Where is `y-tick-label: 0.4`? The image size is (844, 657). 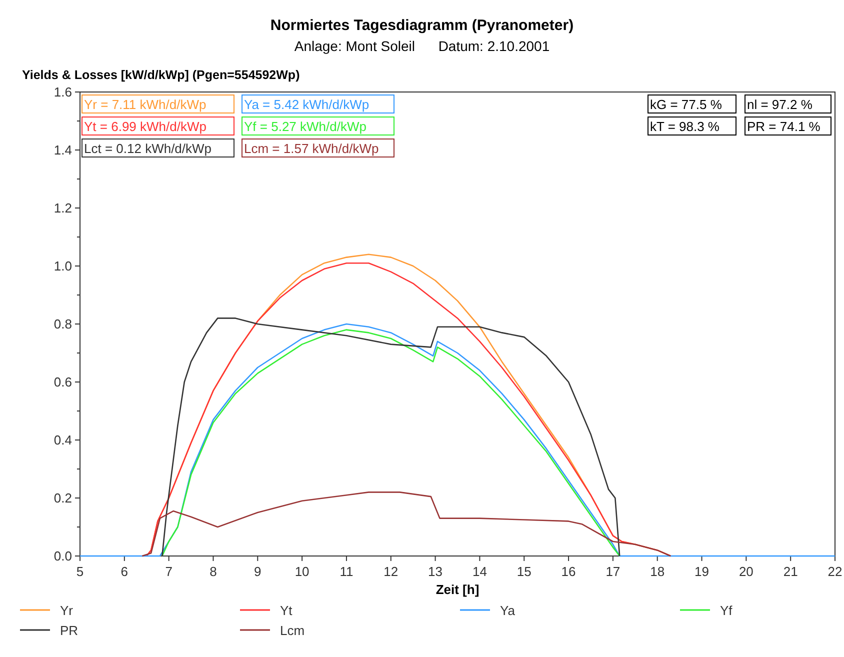 y-tick-label: 0.4 is located at coordinates (63, 440).